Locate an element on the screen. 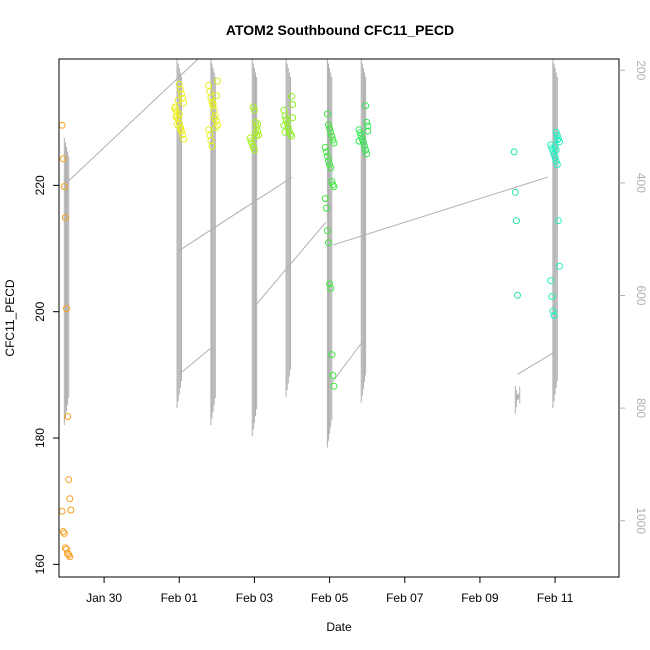 The width and height of the screenshot is (650, 650). x-tick-label: Feb 09 is located at coordinates (480, 598).